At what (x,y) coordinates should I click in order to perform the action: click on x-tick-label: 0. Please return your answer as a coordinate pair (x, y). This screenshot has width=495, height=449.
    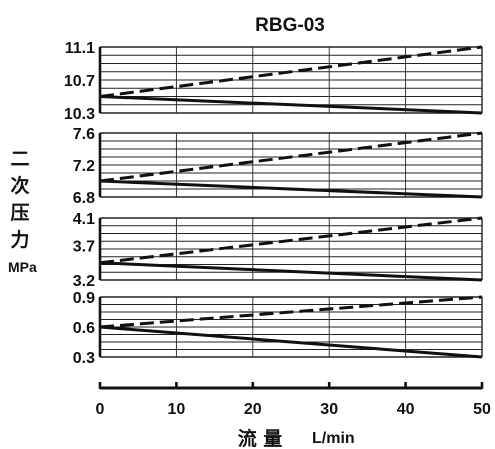
    Looking at the image, I should click on (100, 409).